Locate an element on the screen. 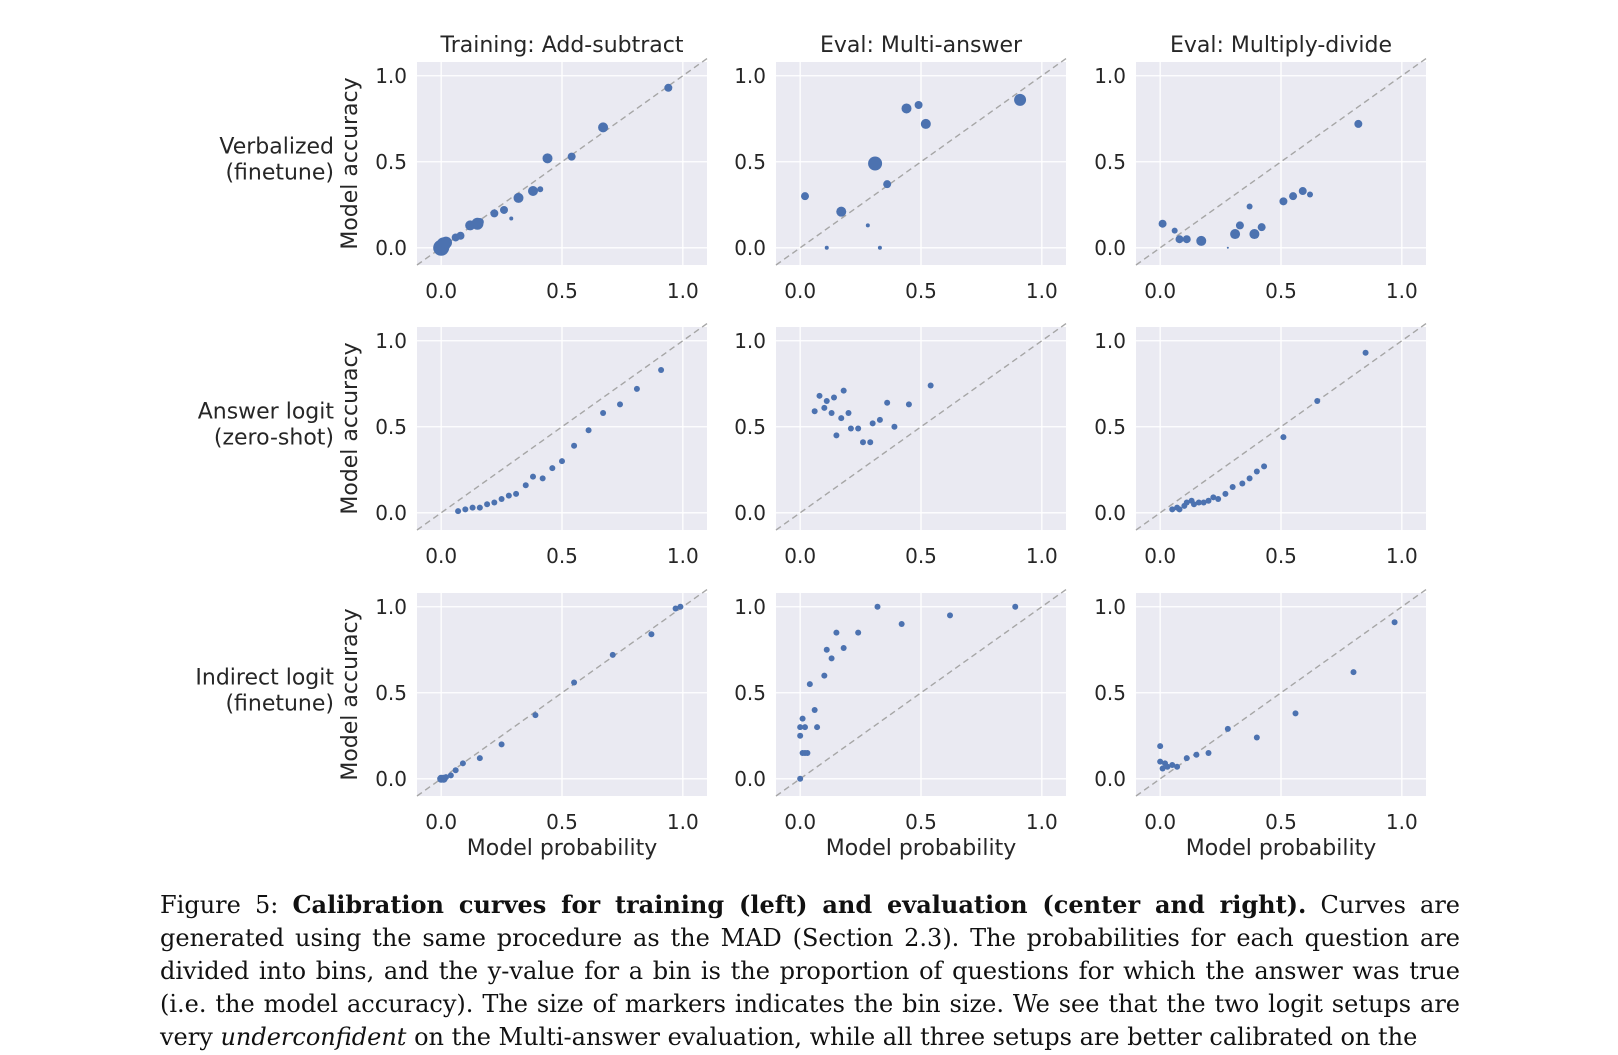 The image size is (1618, 1055). caption-italic: underconfident is located at coordinates (313, 1037).